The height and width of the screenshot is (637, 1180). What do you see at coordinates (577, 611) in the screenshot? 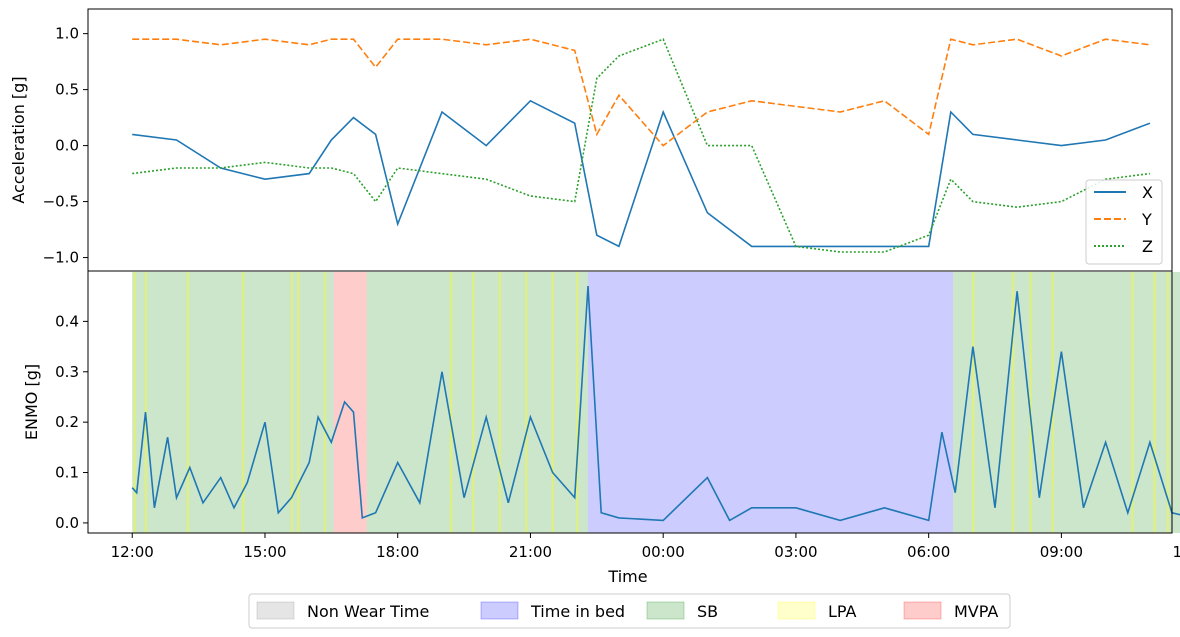
I see `legend-label-time-in-bed: Time in bed` at bounding box center [577, 611].